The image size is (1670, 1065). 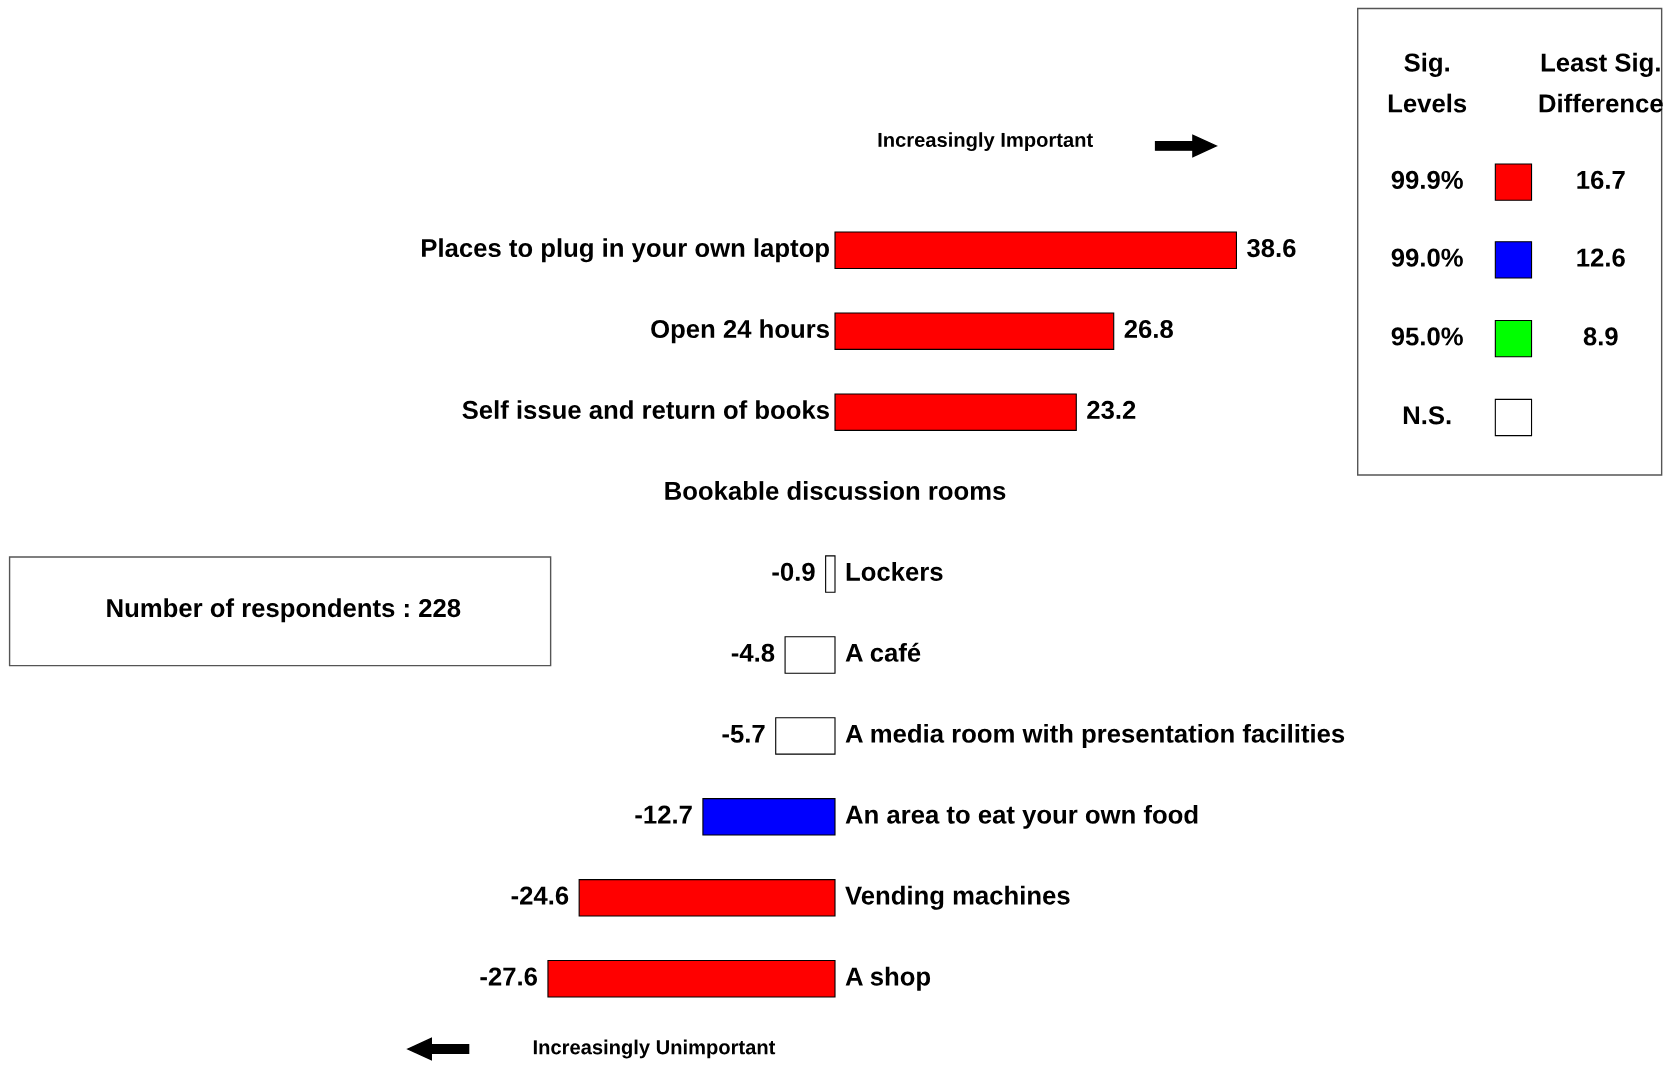 What do you see at coordinates (1148, 329) in the screenshot?
I see `data-label: 26.8` at bounding box center [1148, 329].